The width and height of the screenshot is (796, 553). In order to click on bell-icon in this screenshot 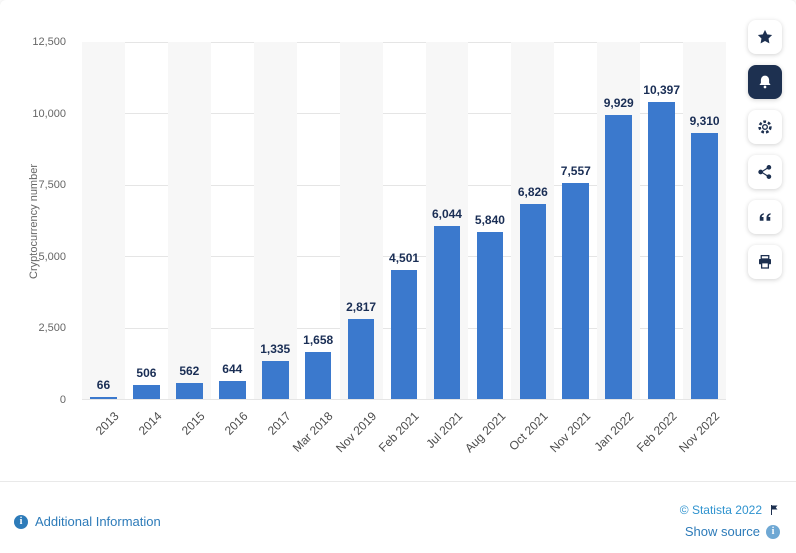, I will do `click(765, 82)`.